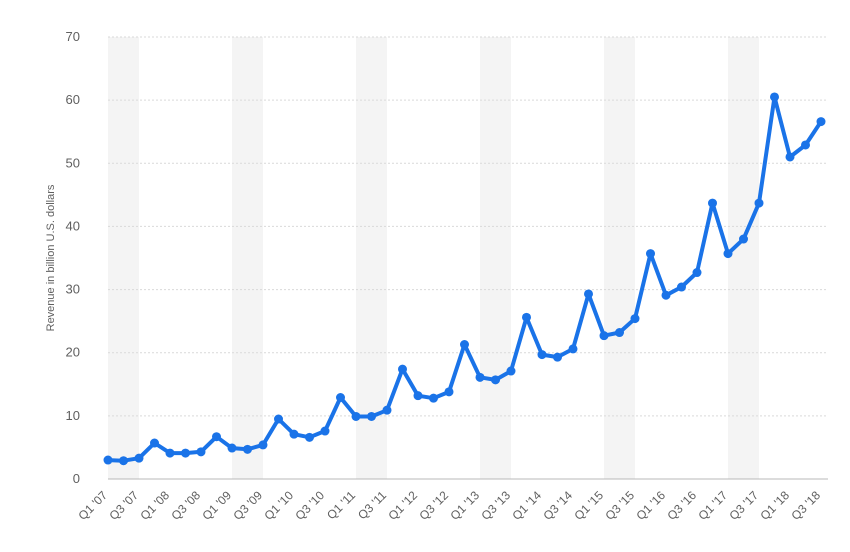 This screenshot has width=850, height=552. What do you see at coordinates (743, 505) in the screenshot?
I see `x-tick-label: Q3 '17` at bounding box center [743, 505].